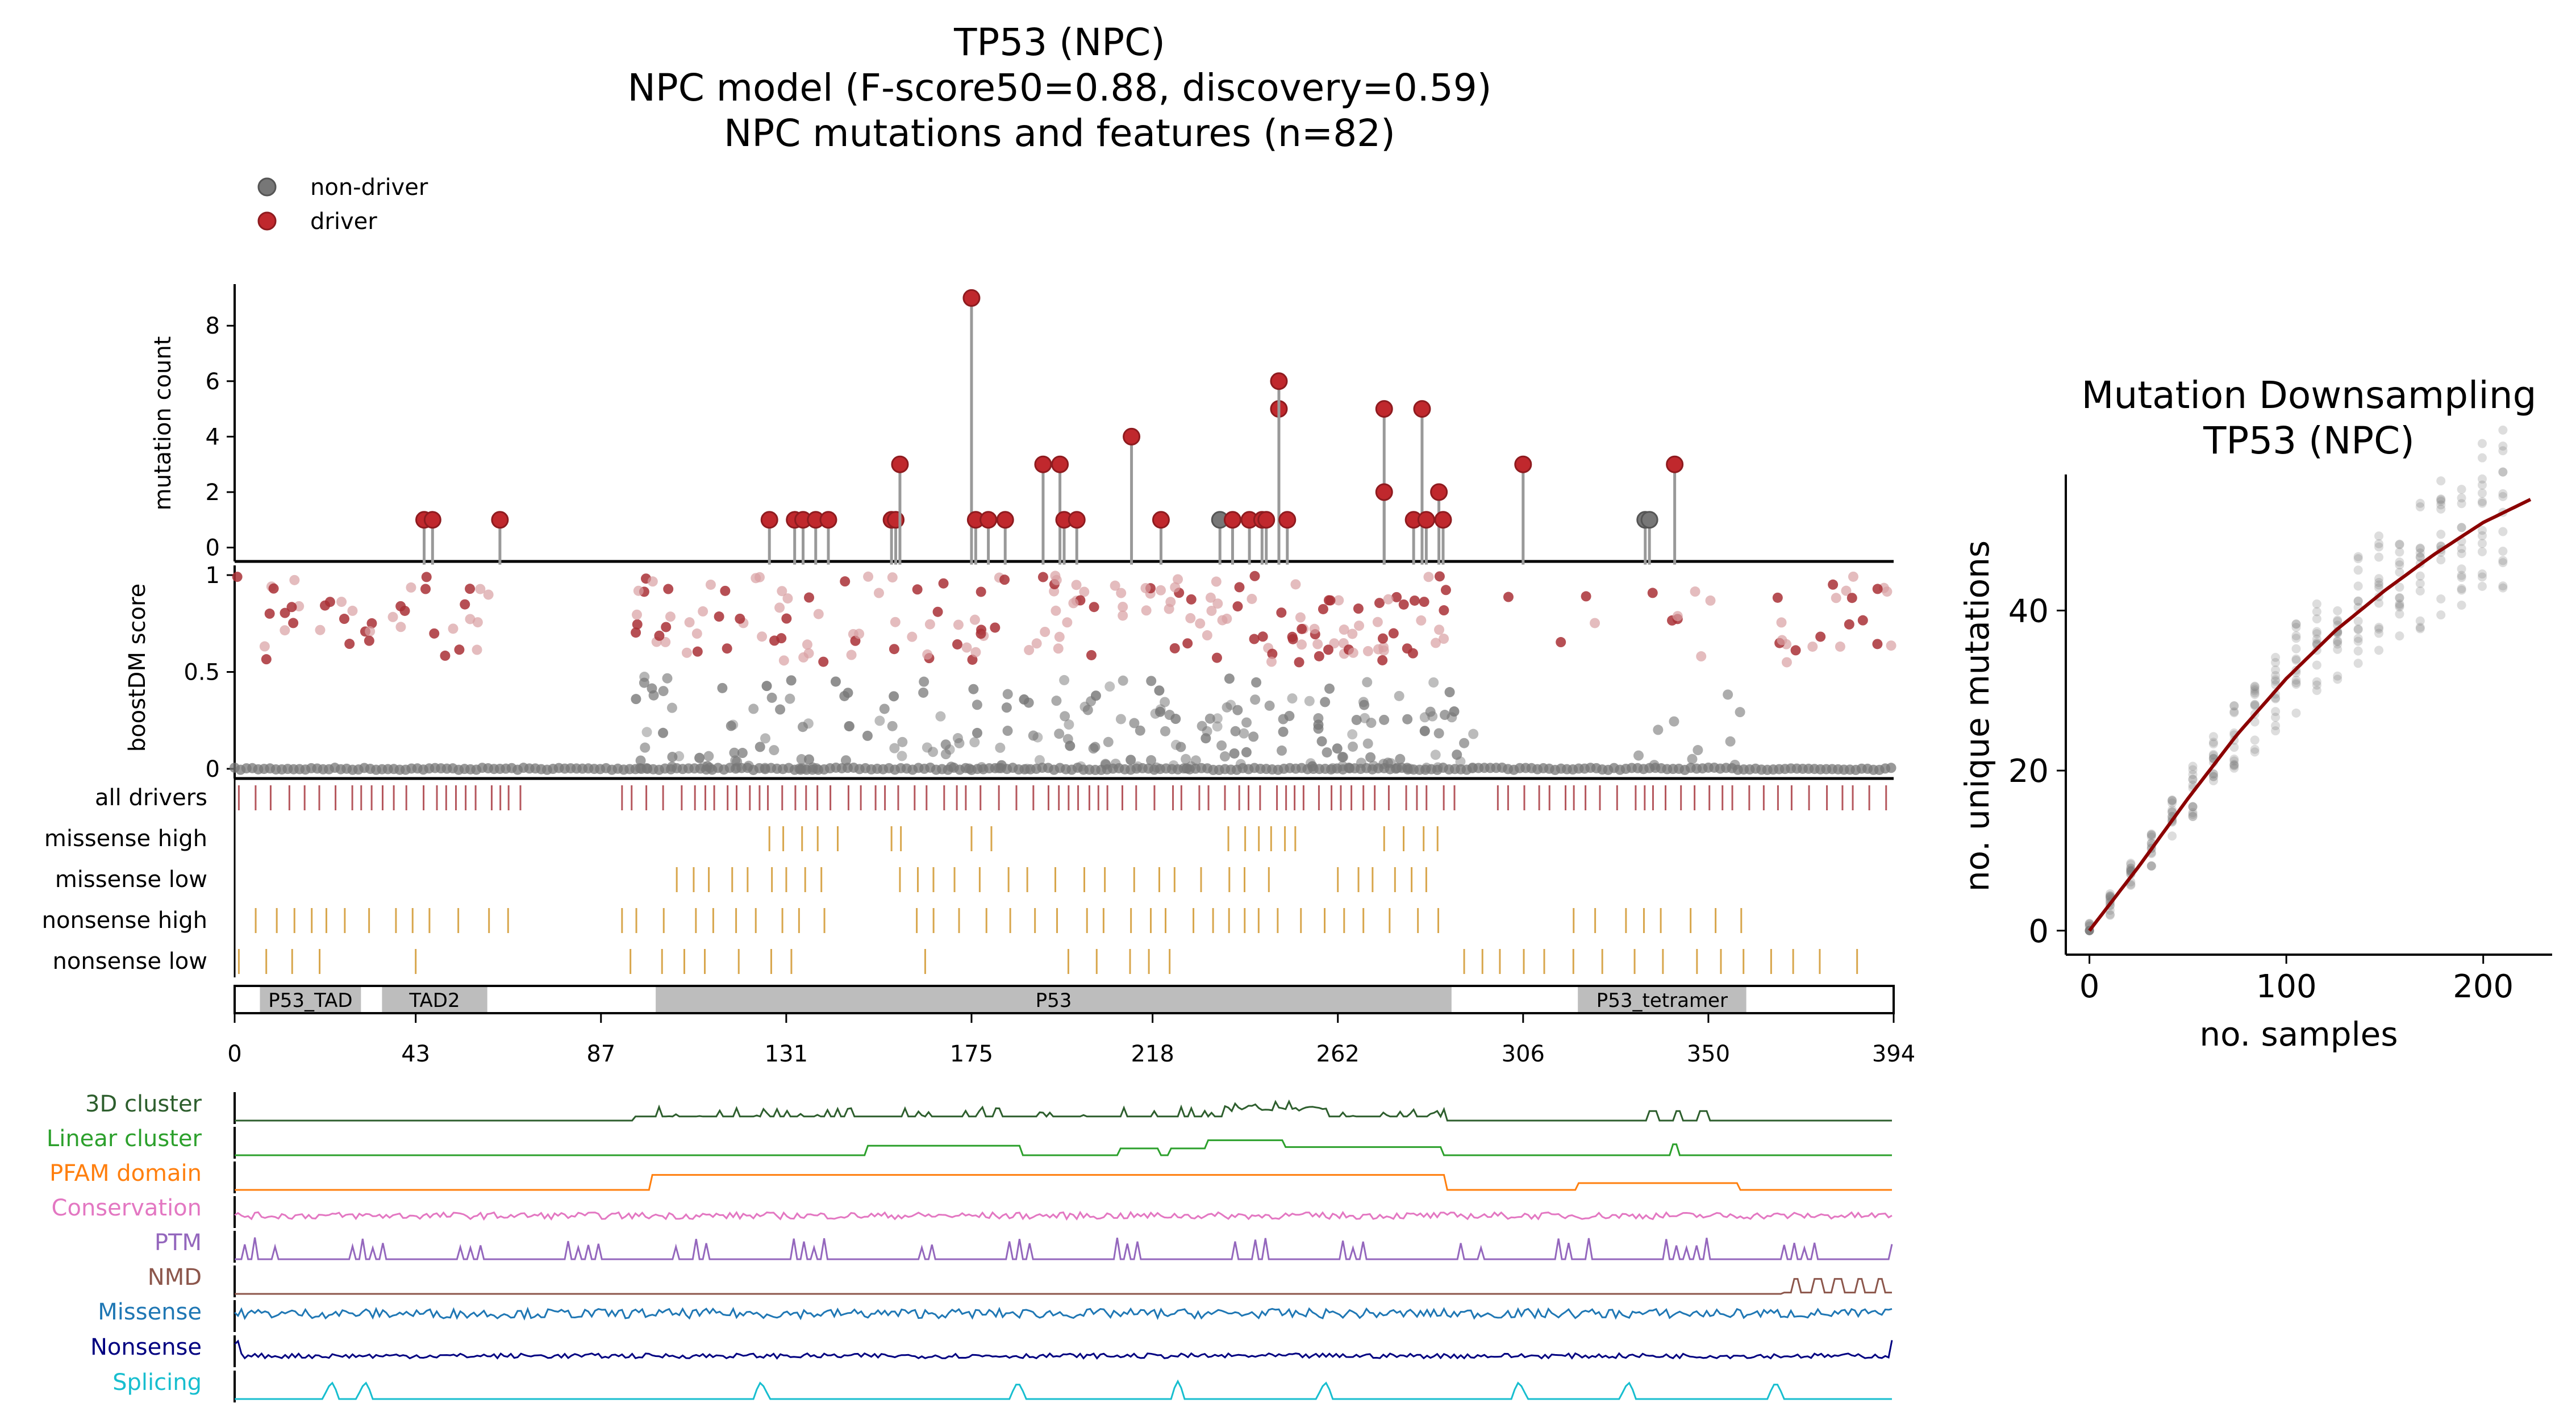  I want to click on feature-line, so click(1063, 1147).